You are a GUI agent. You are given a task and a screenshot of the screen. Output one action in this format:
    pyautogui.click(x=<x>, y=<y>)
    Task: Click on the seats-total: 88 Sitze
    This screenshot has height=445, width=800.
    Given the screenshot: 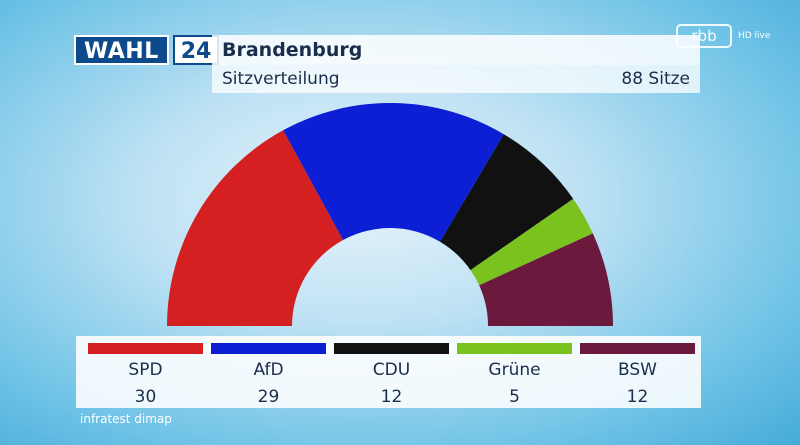 What is the action you would take?
    pyautogui.click(x=655, y=79)
    